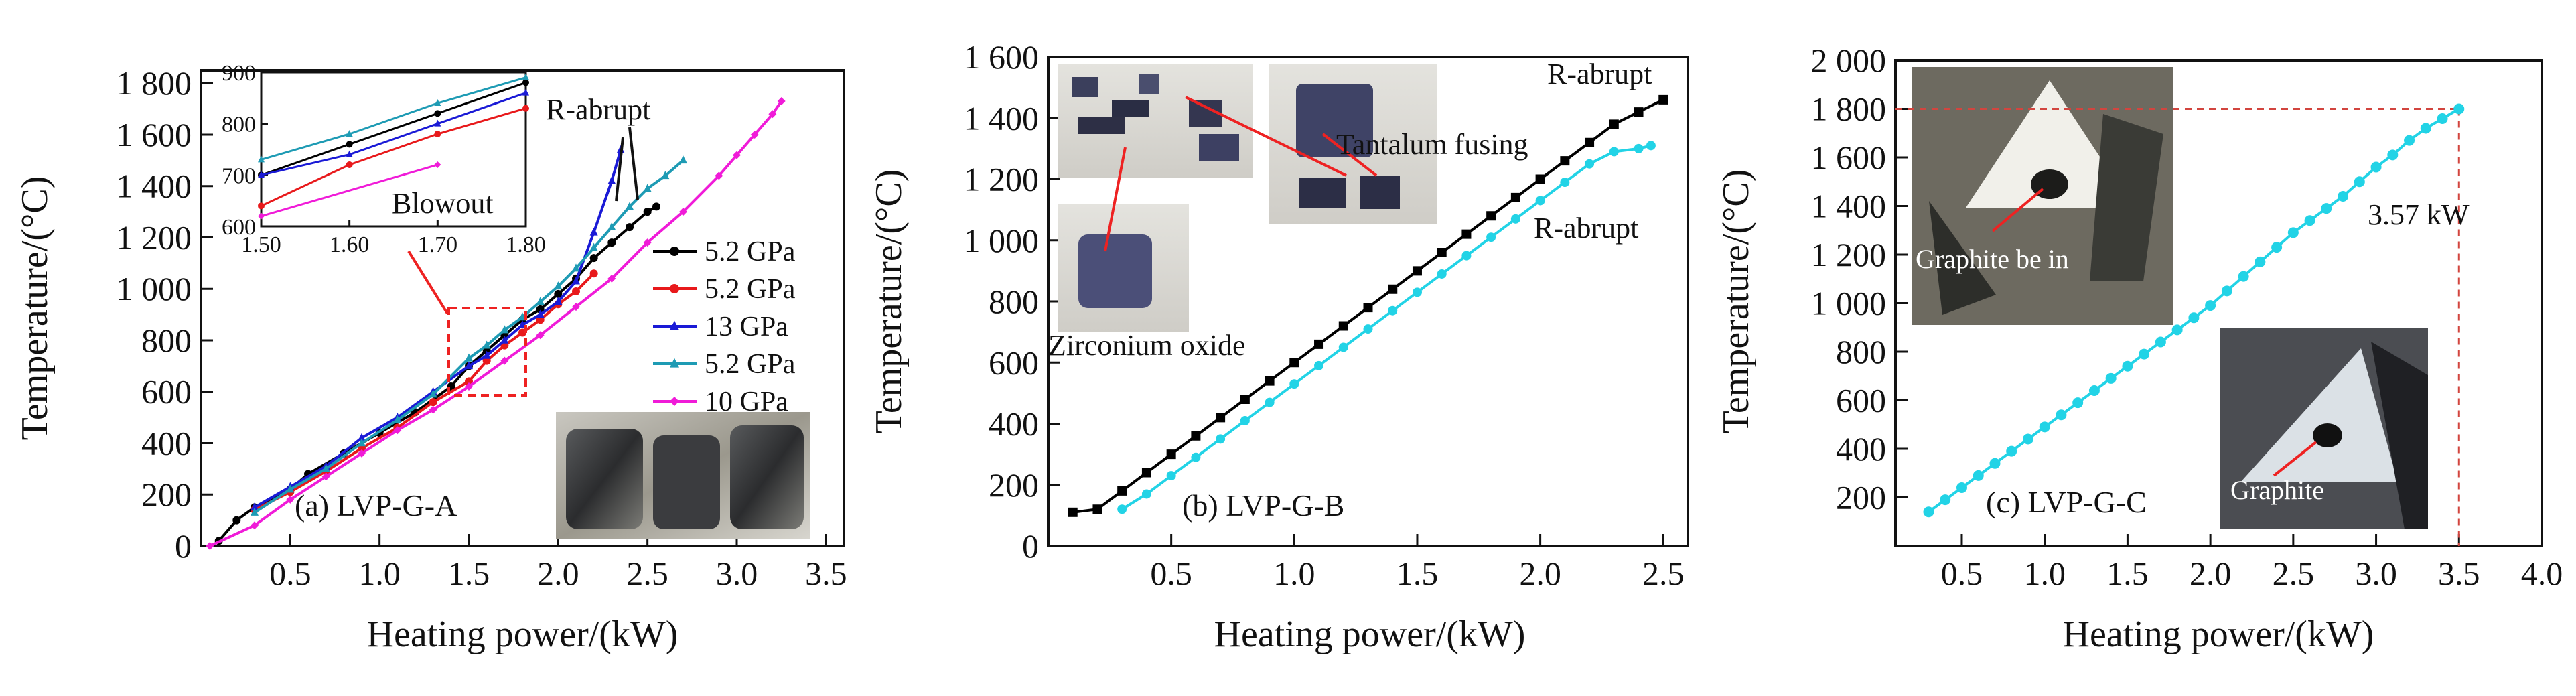 The image size is (2576, 696). I want to click on panel-b-ytick-label: 400, so click(1014, 424).